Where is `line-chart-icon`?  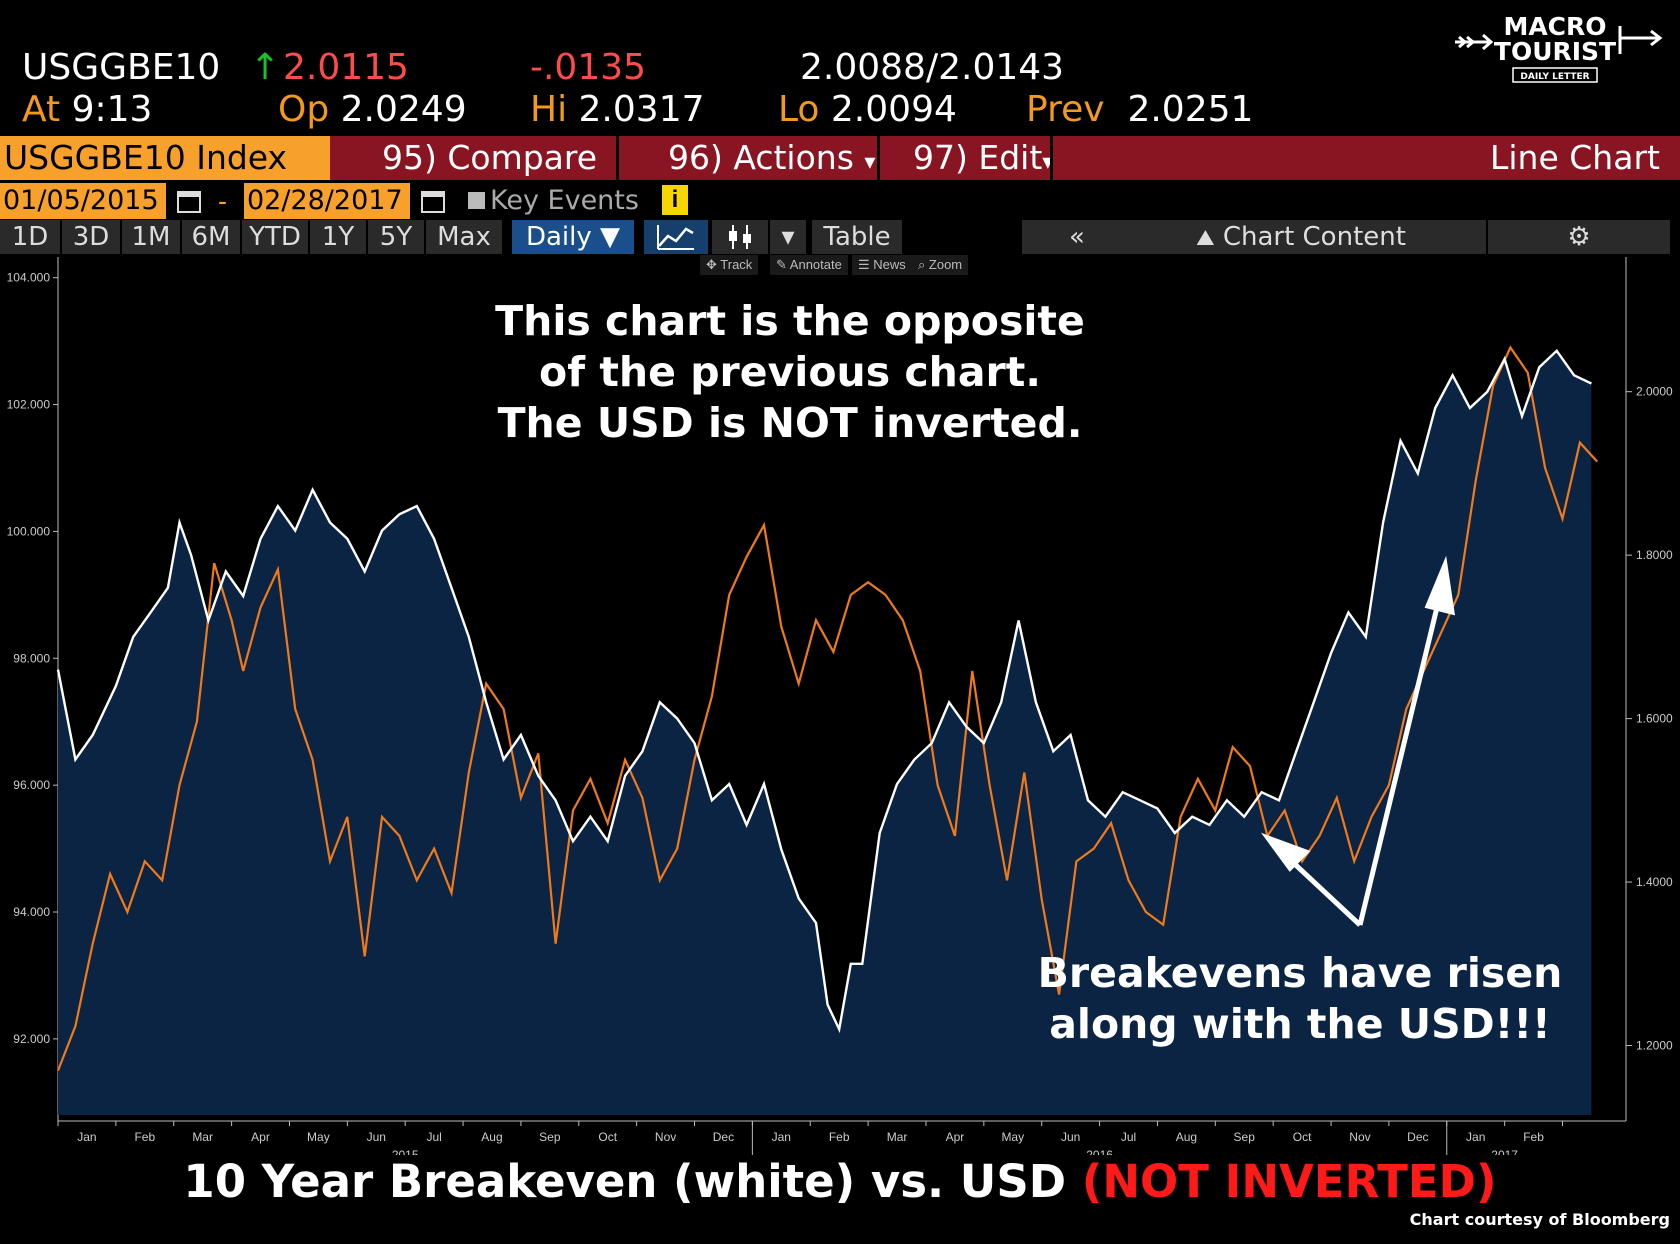
line-chart-icon is located at coordinates (676, 237).